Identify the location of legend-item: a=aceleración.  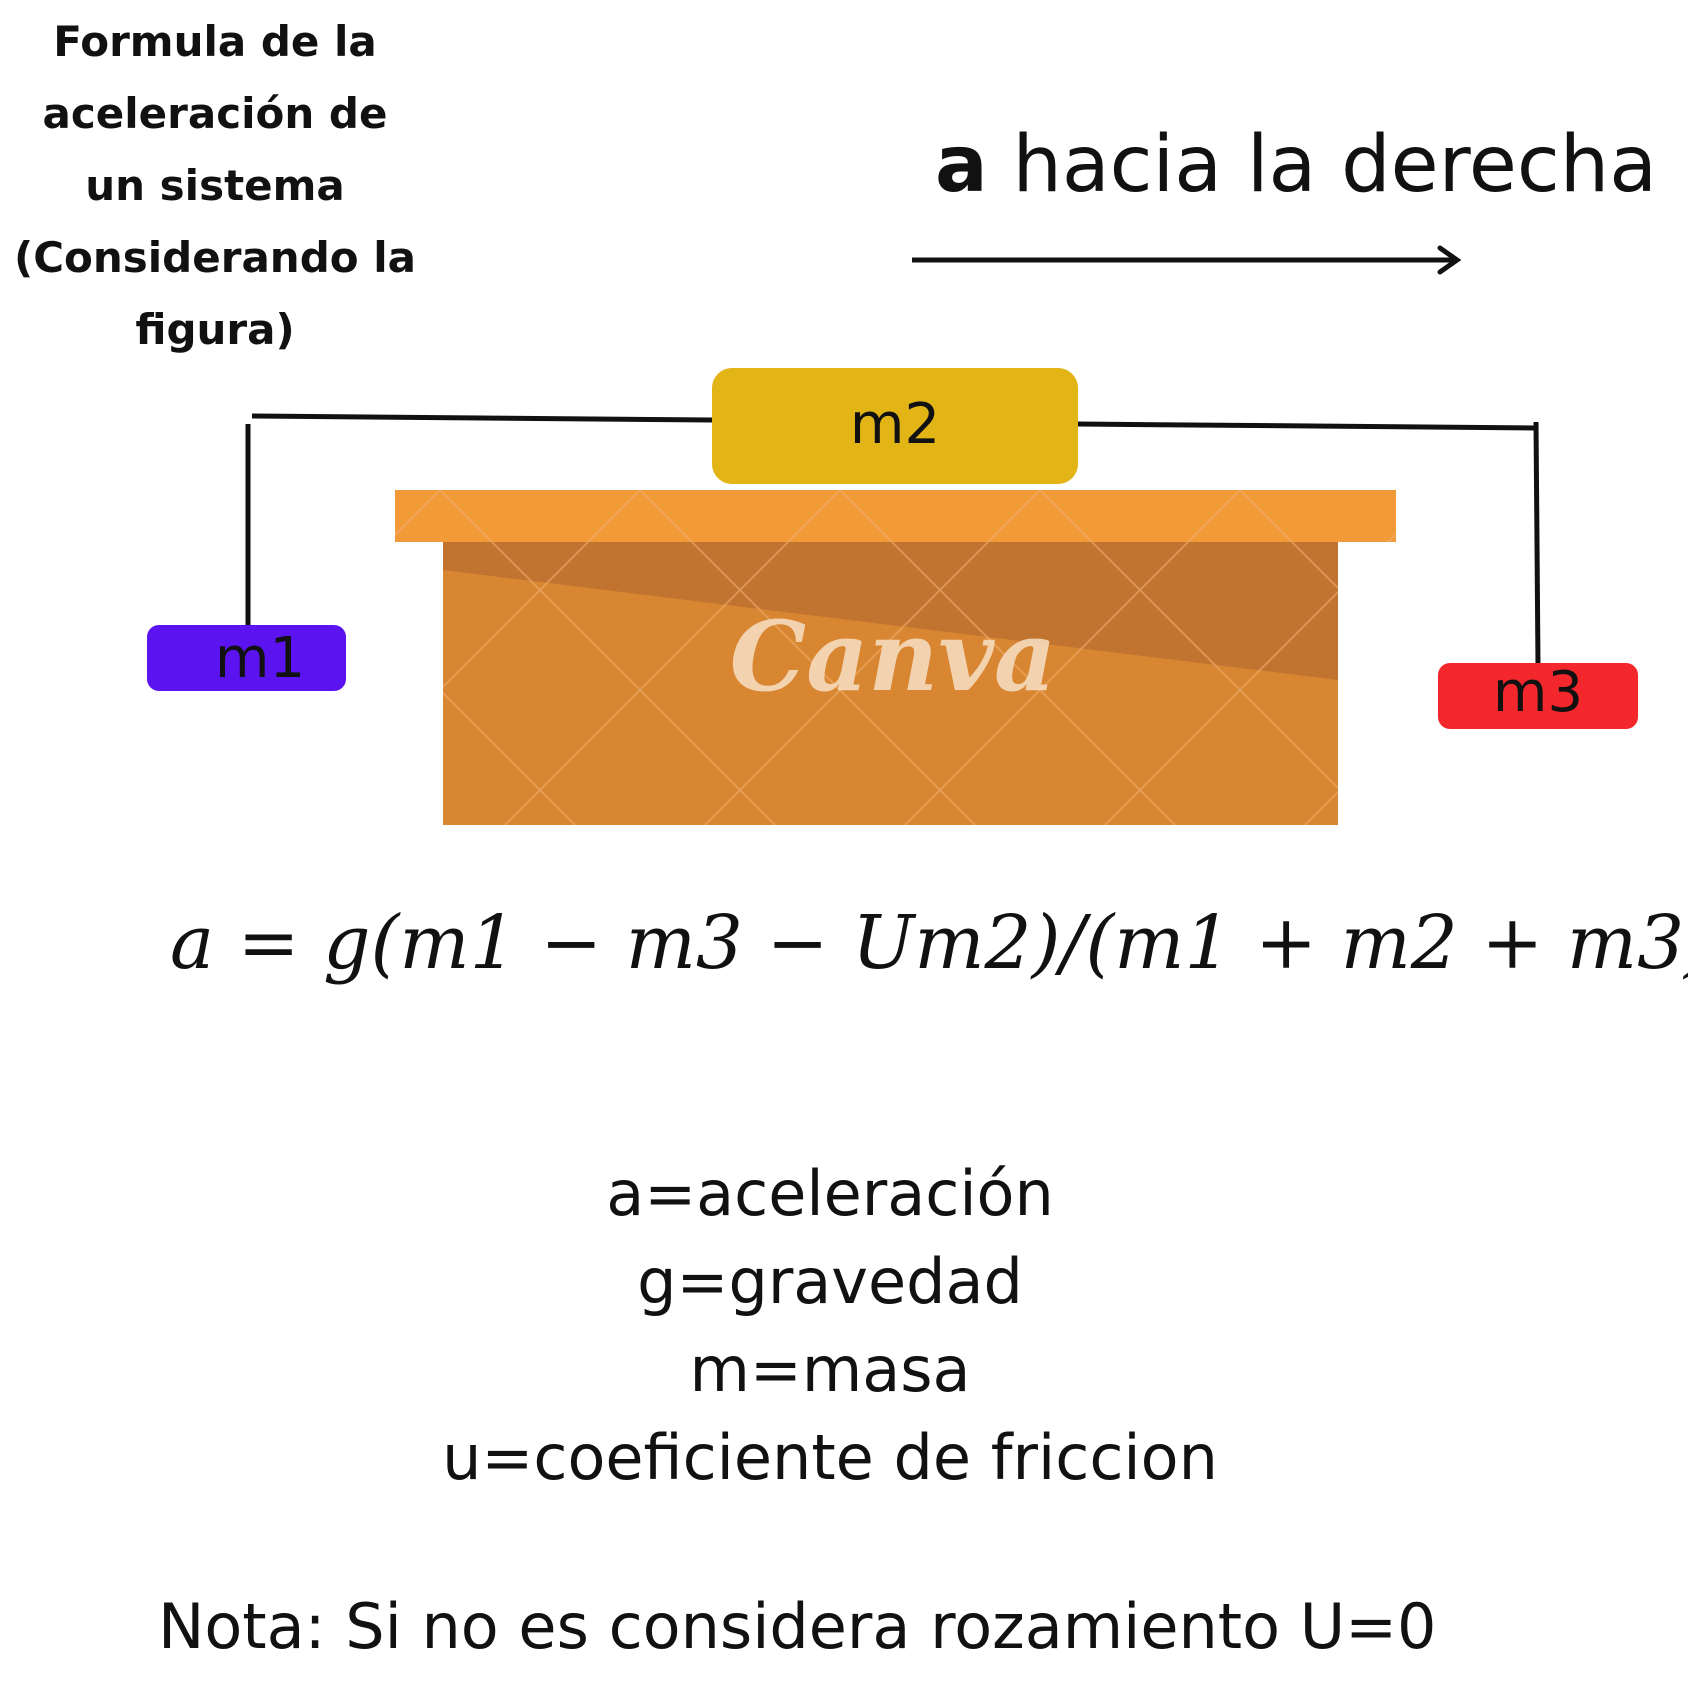
(830, 1193).